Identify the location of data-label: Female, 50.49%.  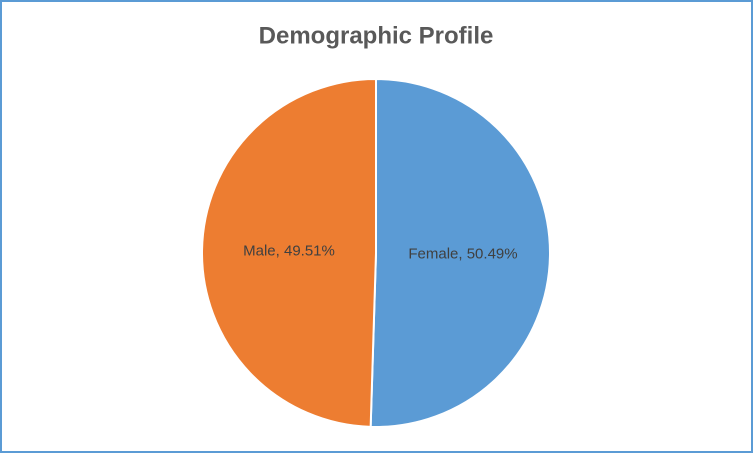
(462, 253).